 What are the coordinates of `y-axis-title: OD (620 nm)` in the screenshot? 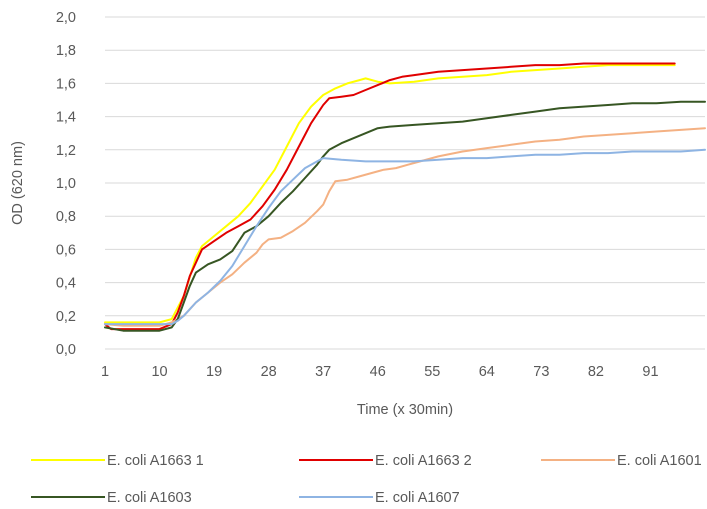 It's located at (18, 183).